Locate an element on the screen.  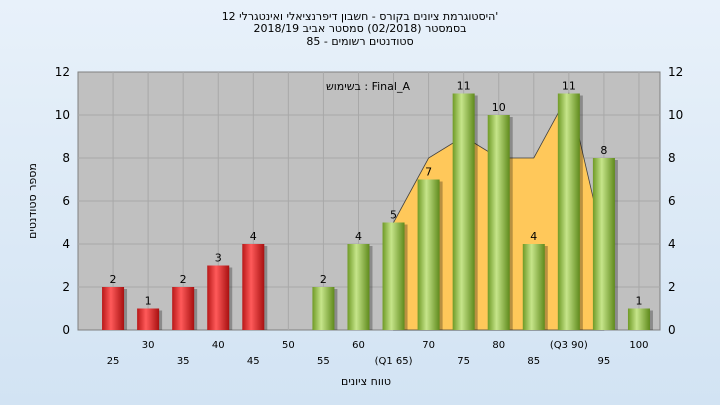
bar-value-label-100: 1 is located at coordinates (638, 301).